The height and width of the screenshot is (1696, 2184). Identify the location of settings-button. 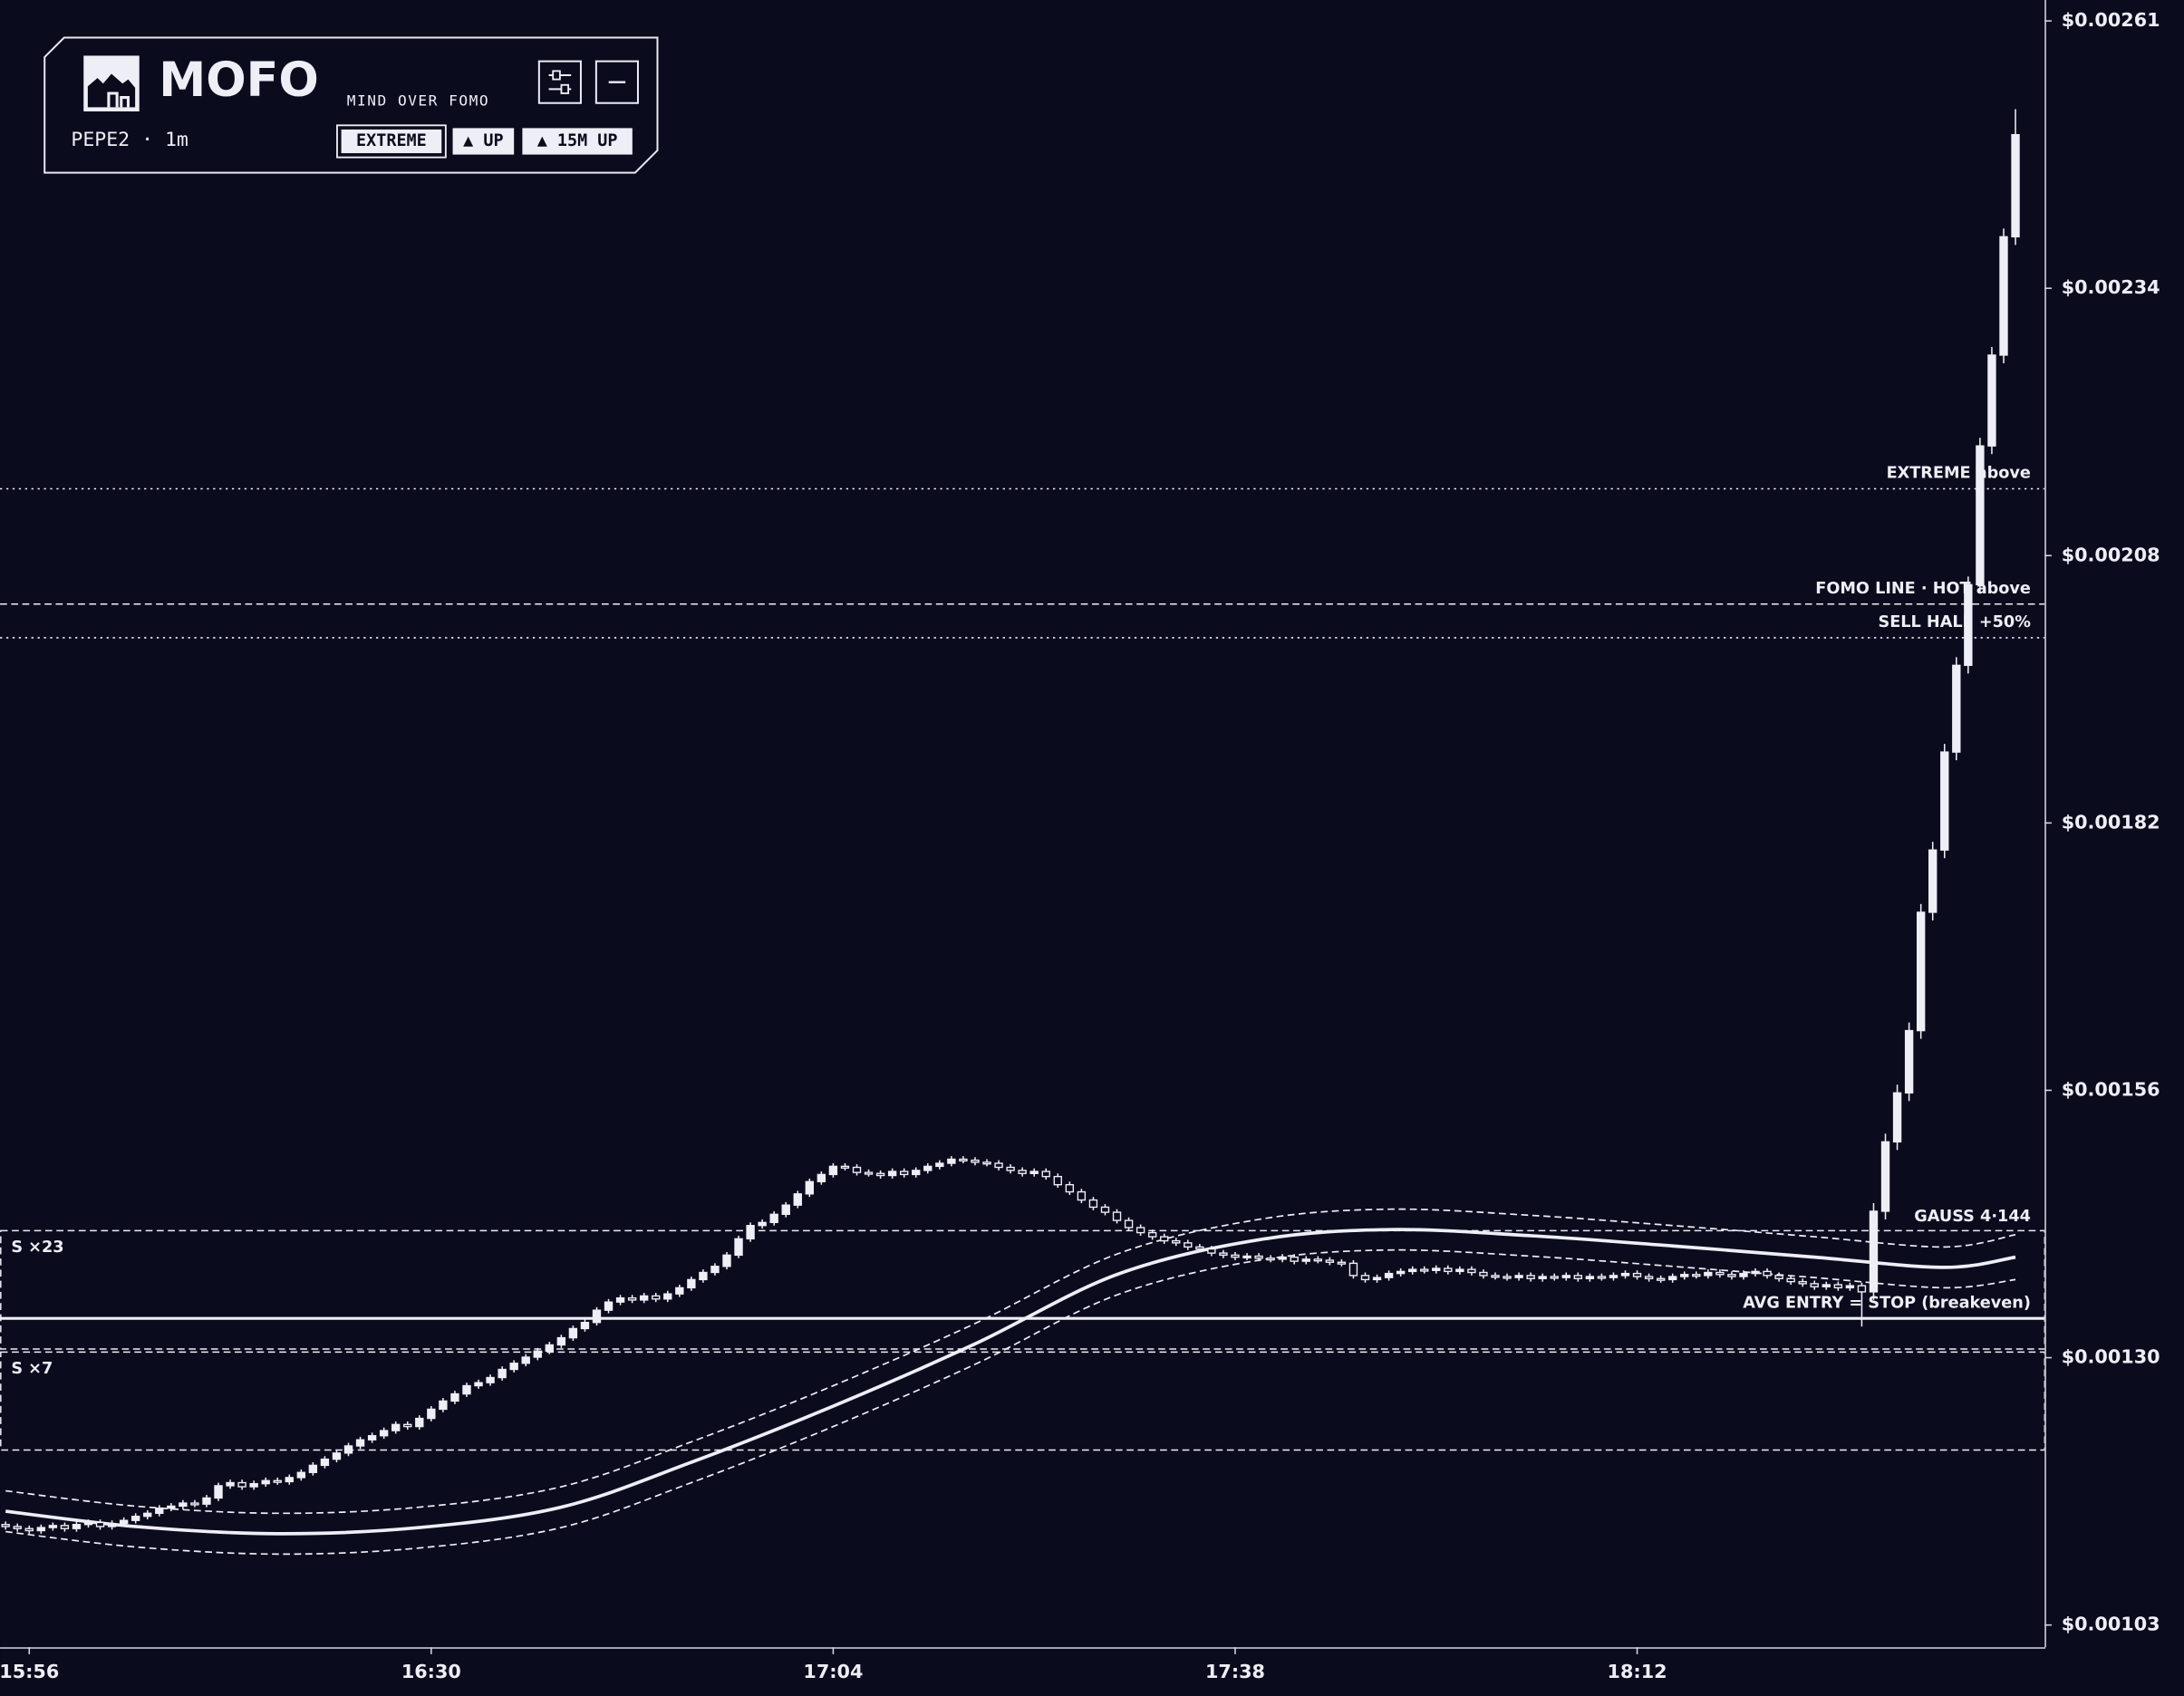
(559, 82).